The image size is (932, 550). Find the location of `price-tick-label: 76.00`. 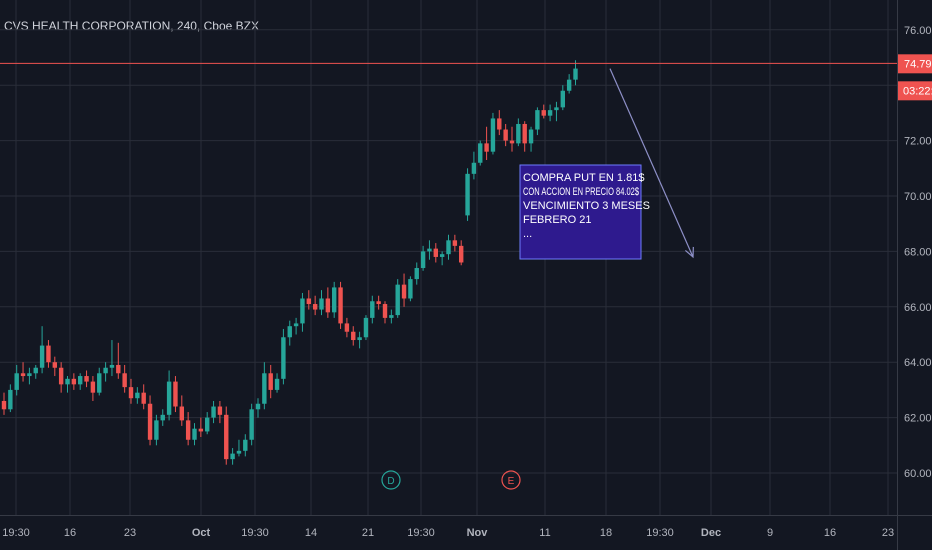

price-tick-label: 76.00 is located at coordinates (918, 31).